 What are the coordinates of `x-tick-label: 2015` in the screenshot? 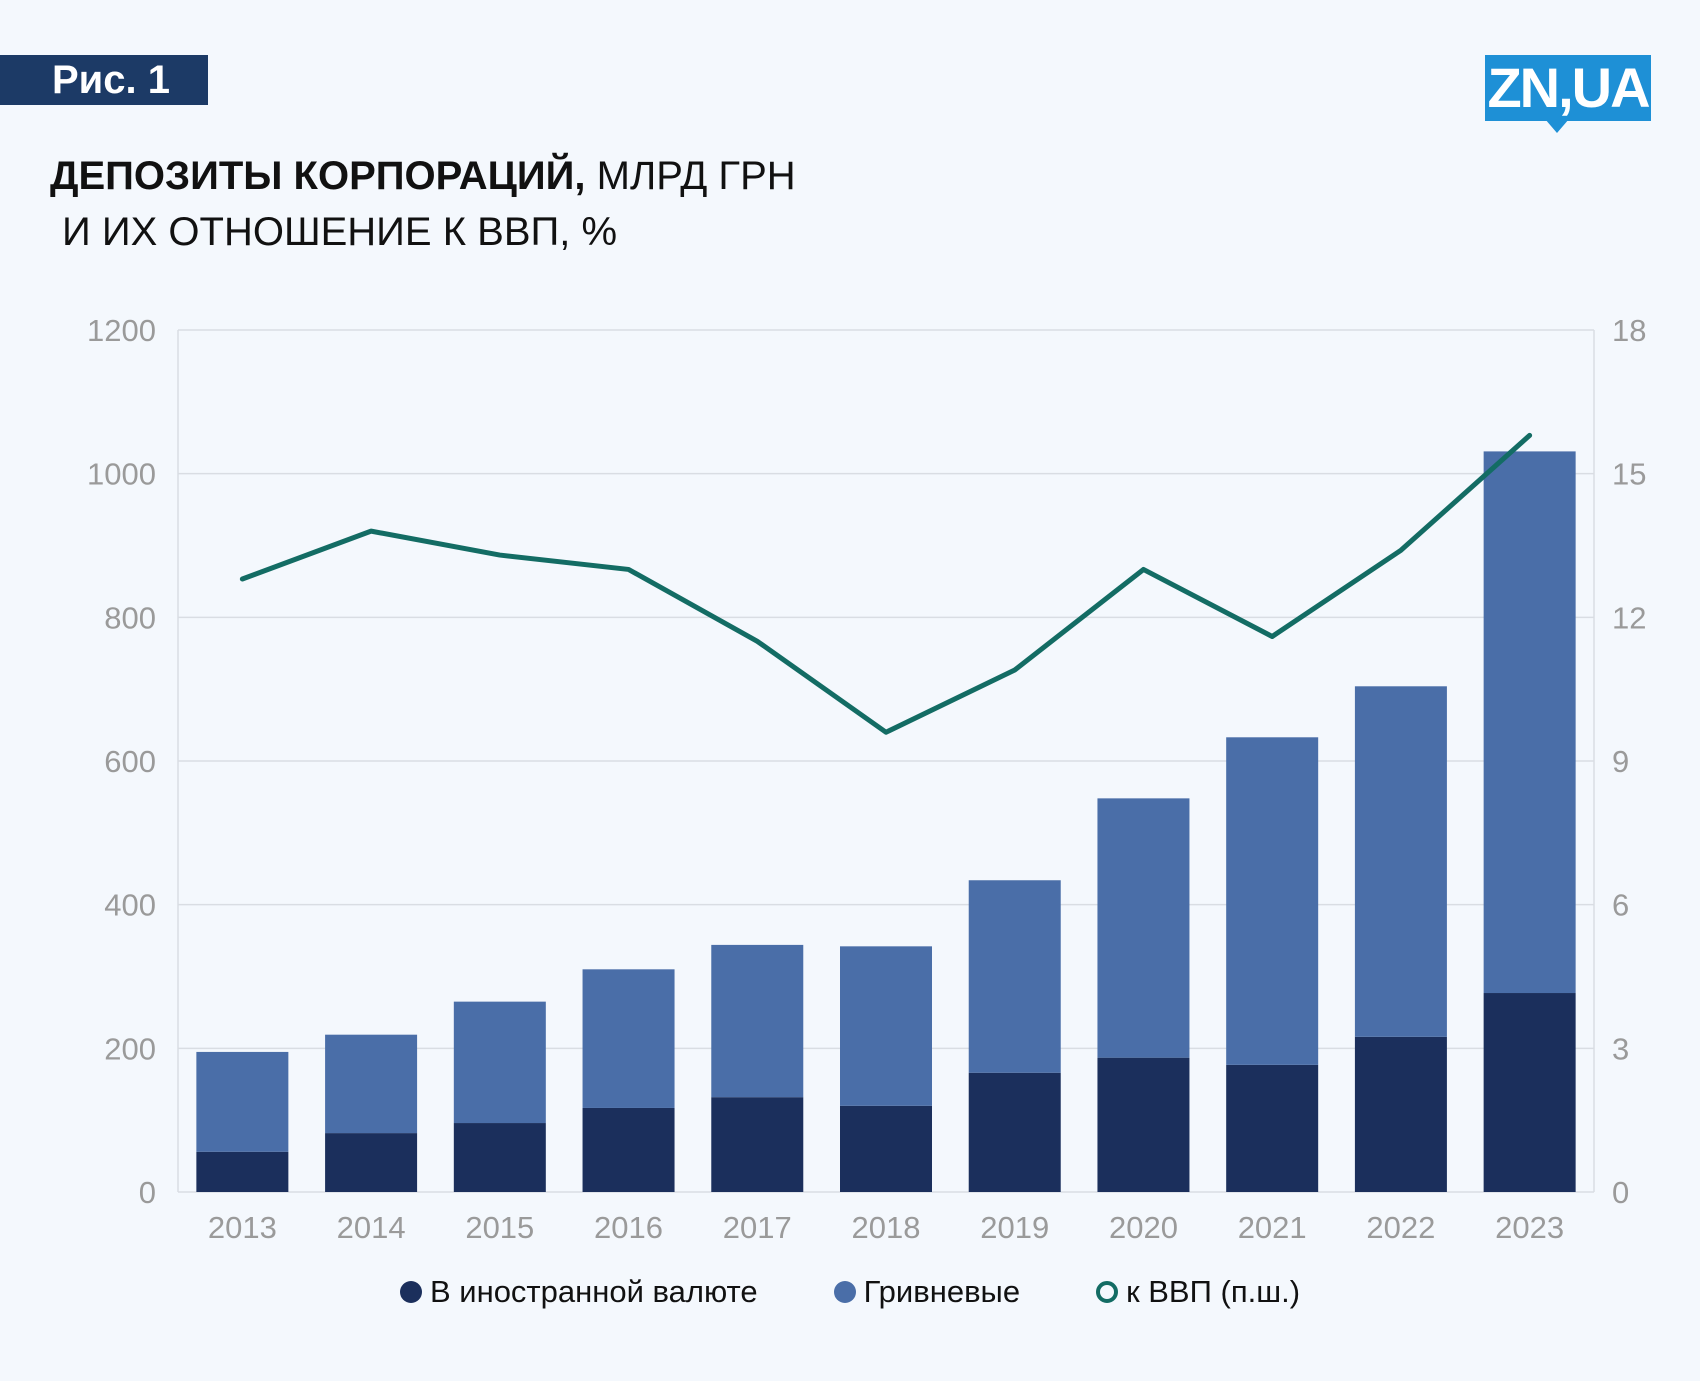 It's located at (499, 1227).